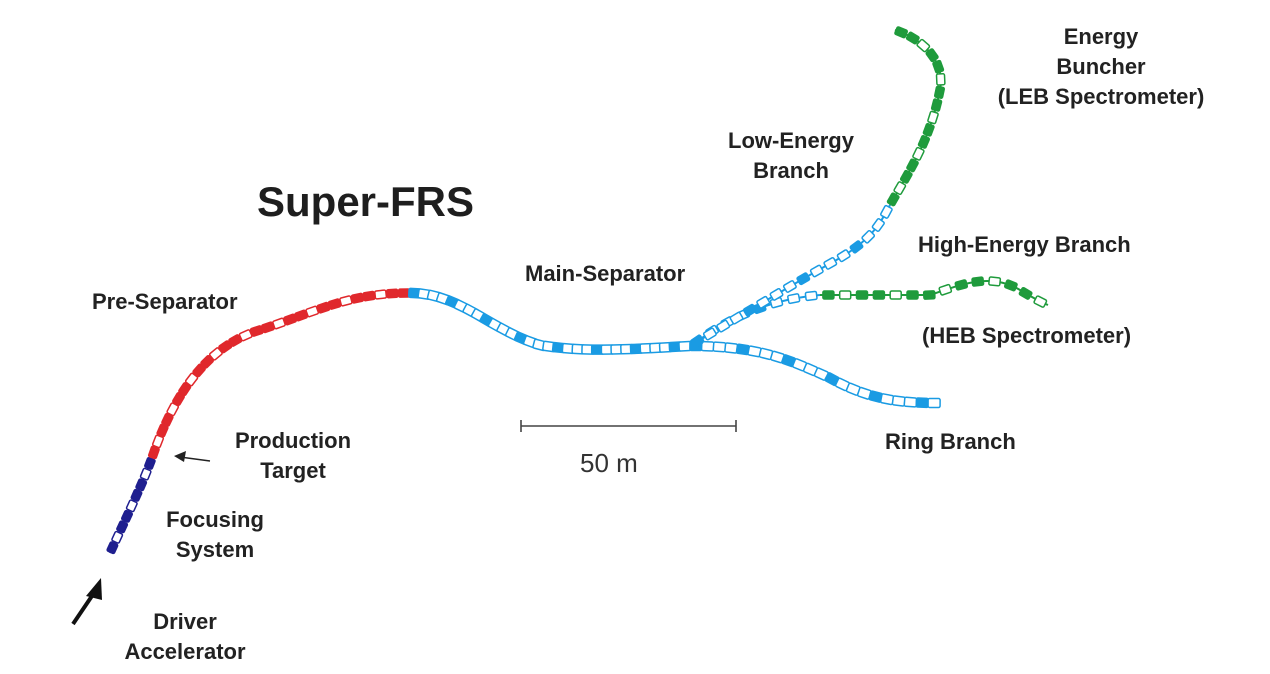 This screenshot has width=1270, height=674. Describe the element at coordinates (366, 201) in the screenshot. I see `diagram-title: Super-FRS` at that location.